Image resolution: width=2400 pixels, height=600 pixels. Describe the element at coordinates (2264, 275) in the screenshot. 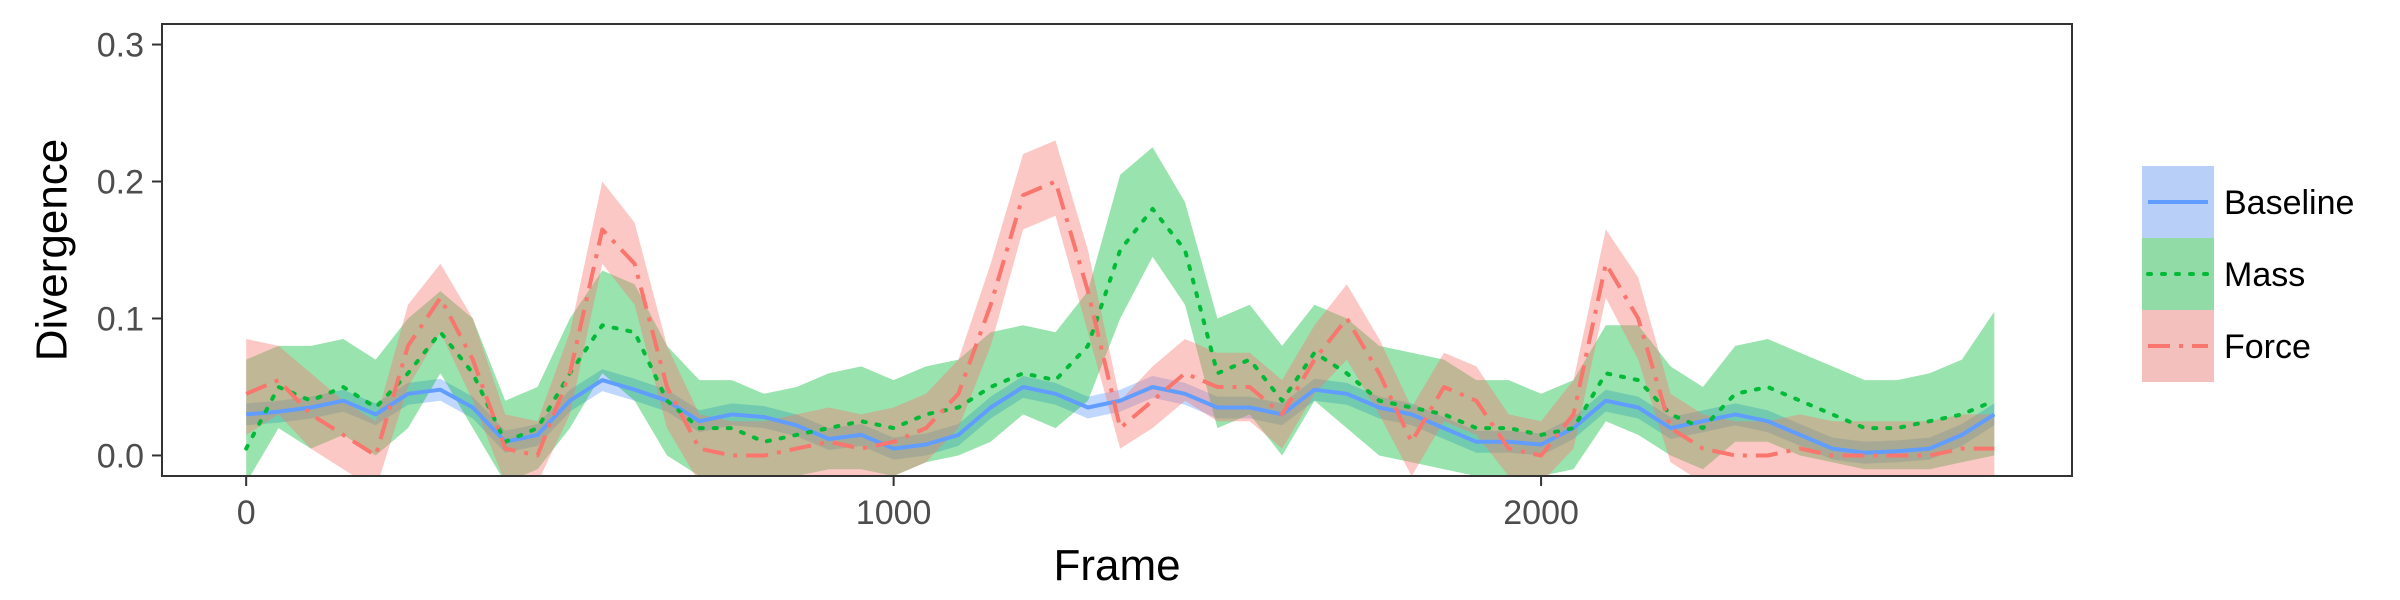

I see `legend-label: Mass` at that location.